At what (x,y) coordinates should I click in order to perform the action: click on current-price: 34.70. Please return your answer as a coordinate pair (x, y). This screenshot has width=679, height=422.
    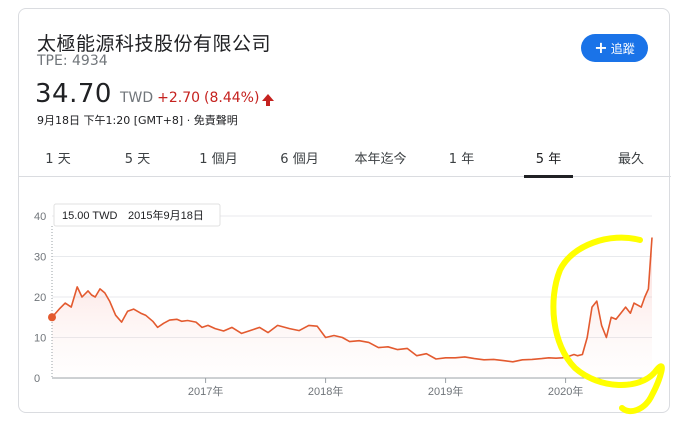
    Looking at the image, I should click on (73, 94).